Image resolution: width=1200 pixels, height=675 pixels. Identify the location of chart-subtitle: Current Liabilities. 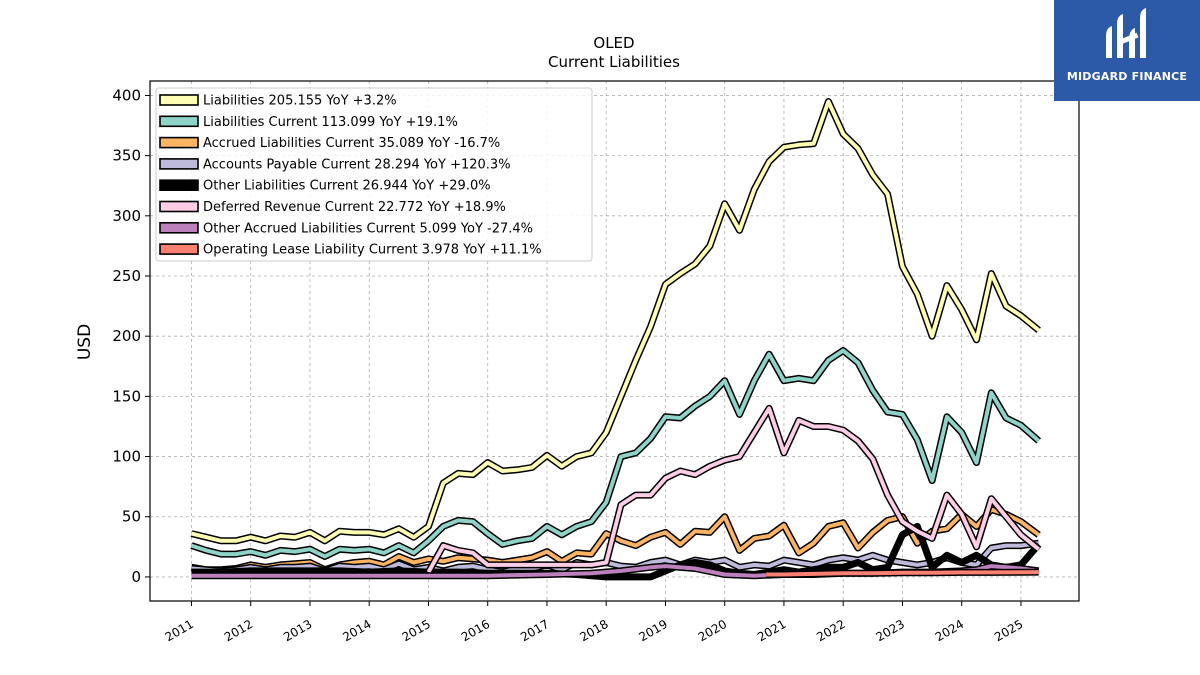
(614, 62).